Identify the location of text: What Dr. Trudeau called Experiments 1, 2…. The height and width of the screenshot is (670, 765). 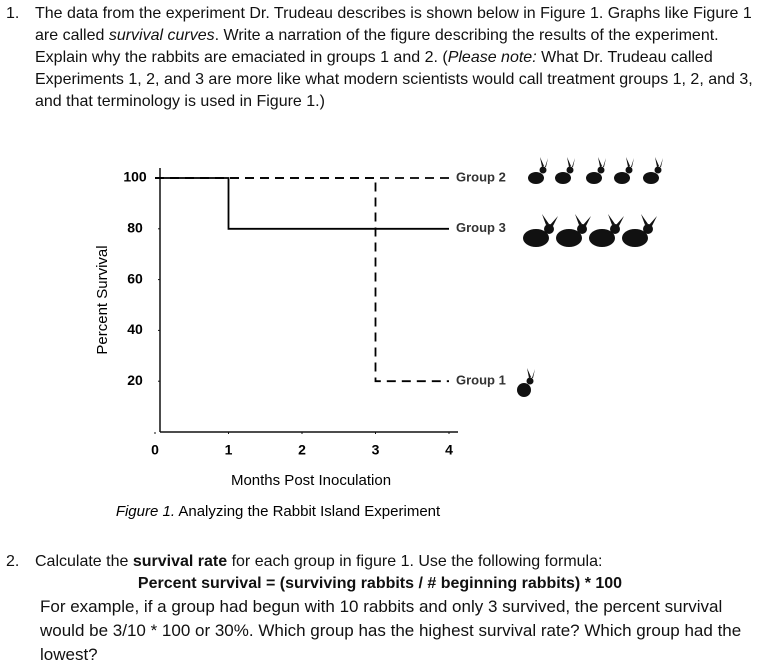
(394, 79).